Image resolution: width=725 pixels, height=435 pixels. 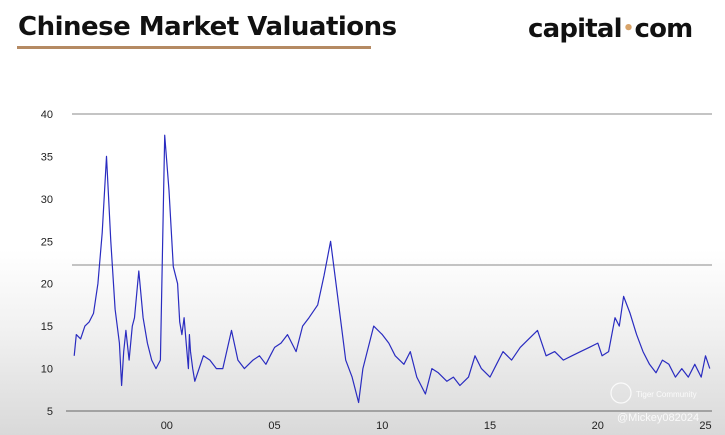 What do you see at coordinates (274, 426) in the screenshot?
I see `x-tick-label: 05` at bounding box center [274, 426].